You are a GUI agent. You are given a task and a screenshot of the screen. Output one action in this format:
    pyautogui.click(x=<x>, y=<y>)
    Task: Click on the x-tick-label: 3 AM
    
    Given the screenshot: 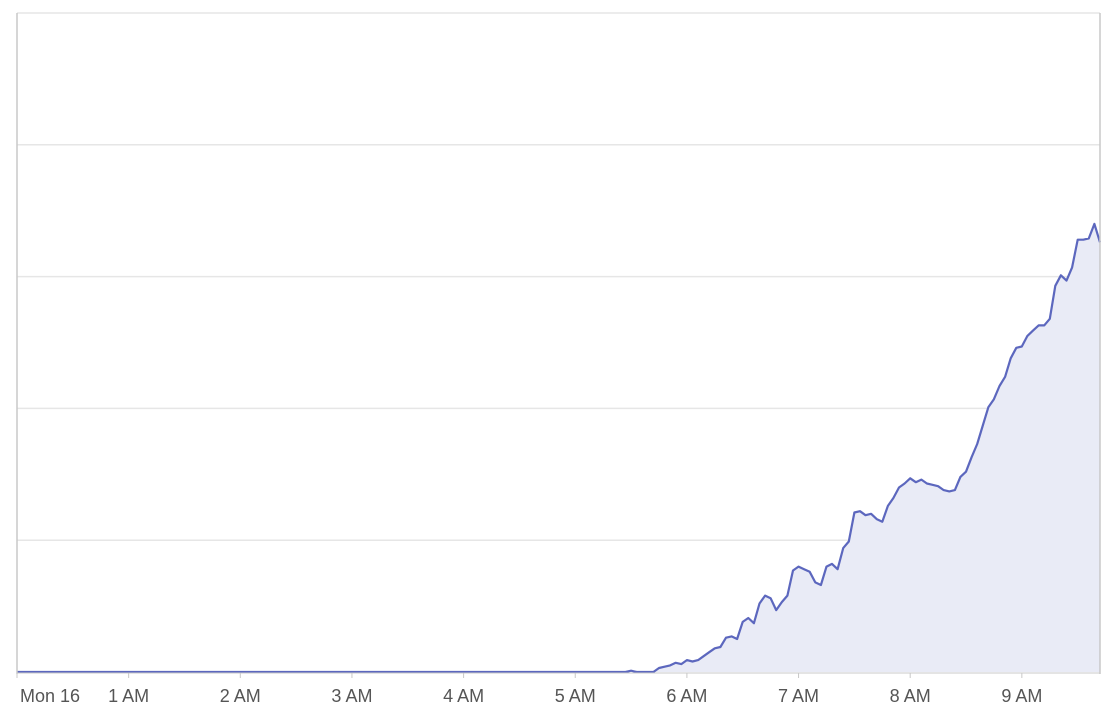 What is the action you would take?
    pyautogui.click(x=351, y=696)
    